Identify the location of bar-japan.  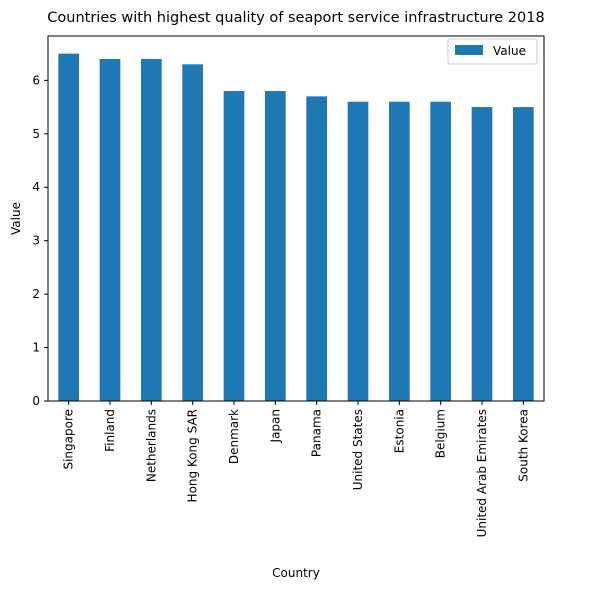
(275, 246).